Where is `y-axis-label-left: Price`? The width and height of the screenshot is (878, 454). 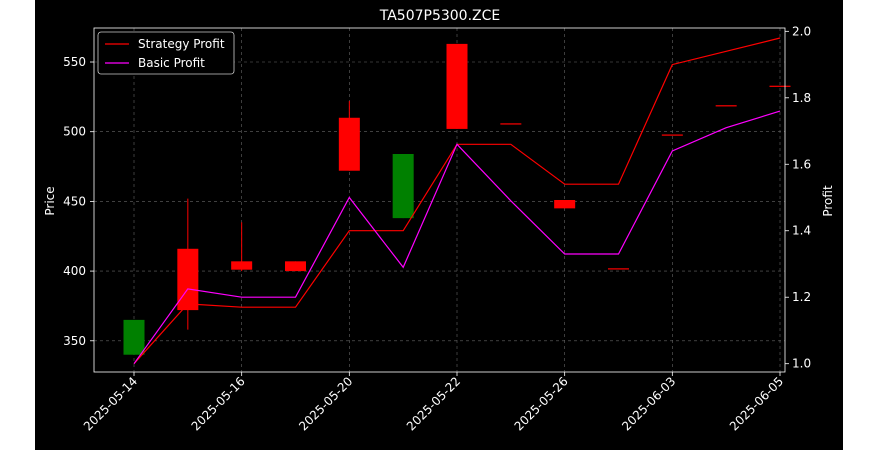 y-axis-label-left: Price is located at coordinates (50, 200).